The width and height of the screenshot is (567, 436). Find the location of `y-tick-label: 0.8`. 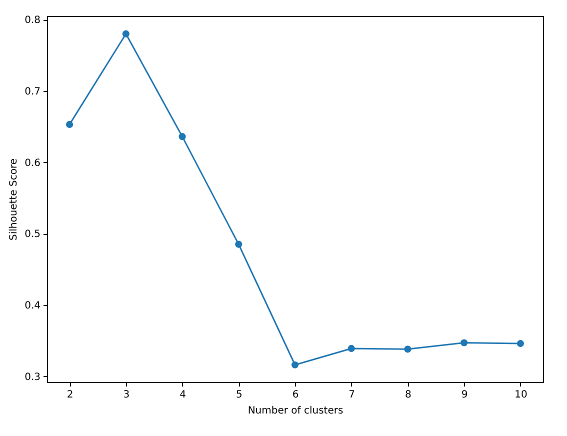

y-tick-label: 0.8 is located at coordinates (32, 20).